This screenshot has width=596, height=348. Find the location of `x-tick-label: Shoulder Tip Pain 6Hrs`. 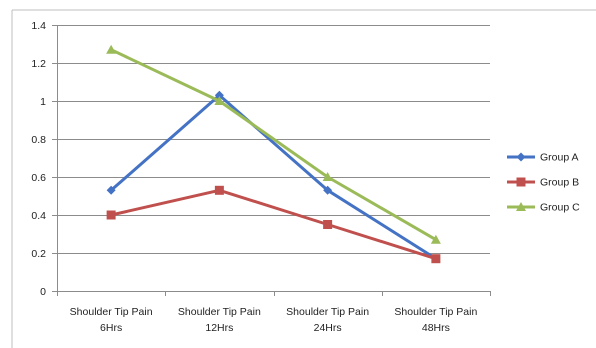

x-tick-label: Shoulder Tip Pain 6Hrs is located at coordinates (111, 320).